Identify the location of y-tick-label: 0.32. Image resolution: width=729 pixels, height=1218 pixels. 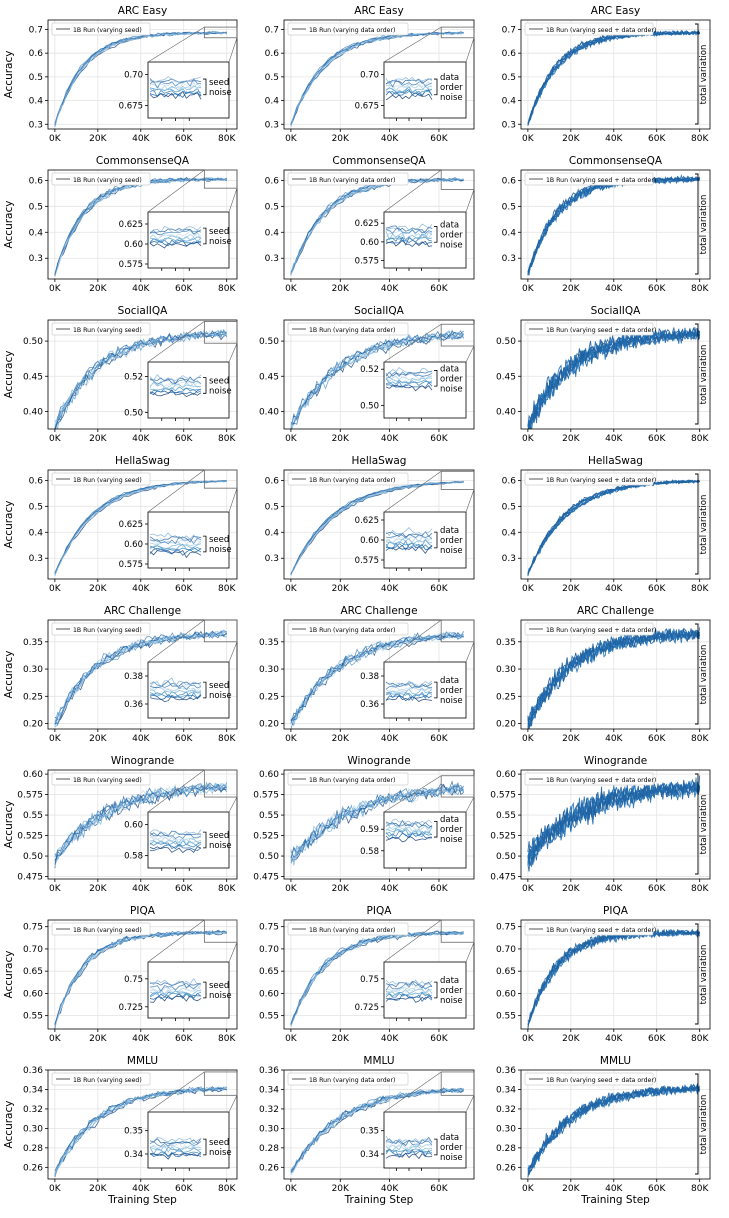
(33, 1110).